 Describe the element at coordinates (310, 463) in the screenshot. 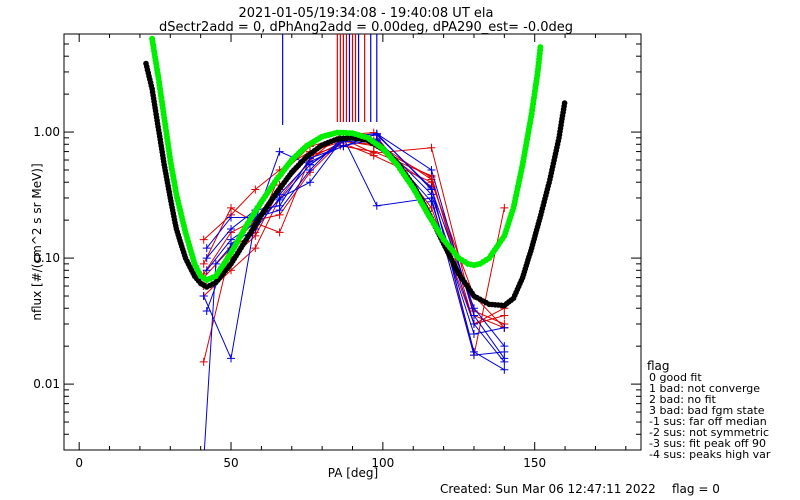

I see `x-tick-labels: 0 50 100 150` at that location.